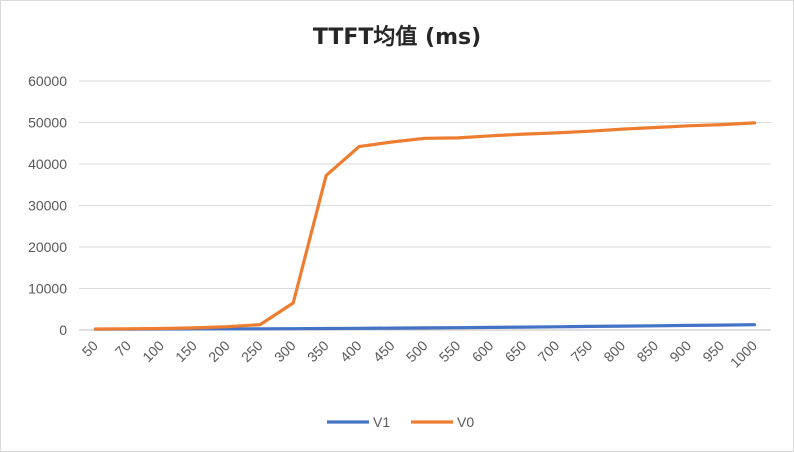 The image size is (794, 452). I want to click on x-tick-label: 850, so click(647, 351).